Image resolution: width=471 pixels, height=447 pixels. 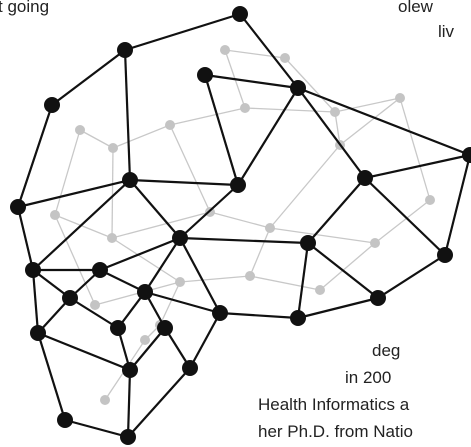 I want to click on text-fragment: her Ph.D. from Natio, so click(x=335, y=431).